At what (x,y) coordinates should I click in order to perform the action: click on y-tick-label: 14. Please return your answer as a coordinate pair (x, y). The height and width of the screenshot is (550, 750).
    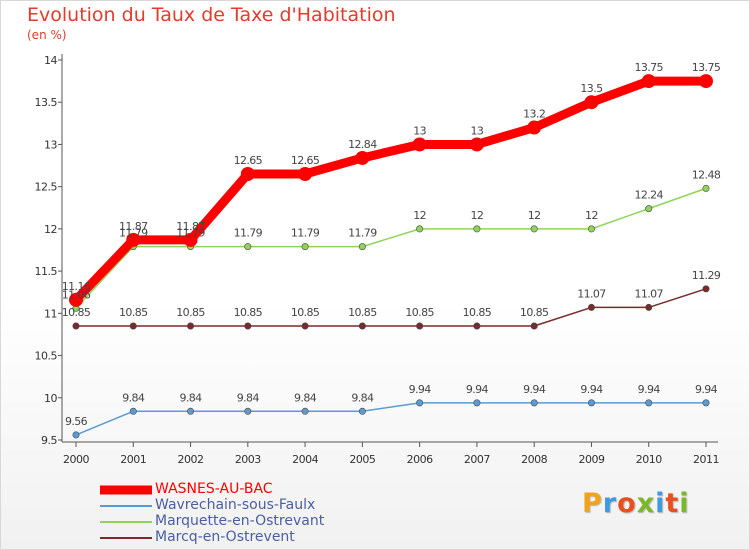
    Looking at the image, I should click on (50, 60).